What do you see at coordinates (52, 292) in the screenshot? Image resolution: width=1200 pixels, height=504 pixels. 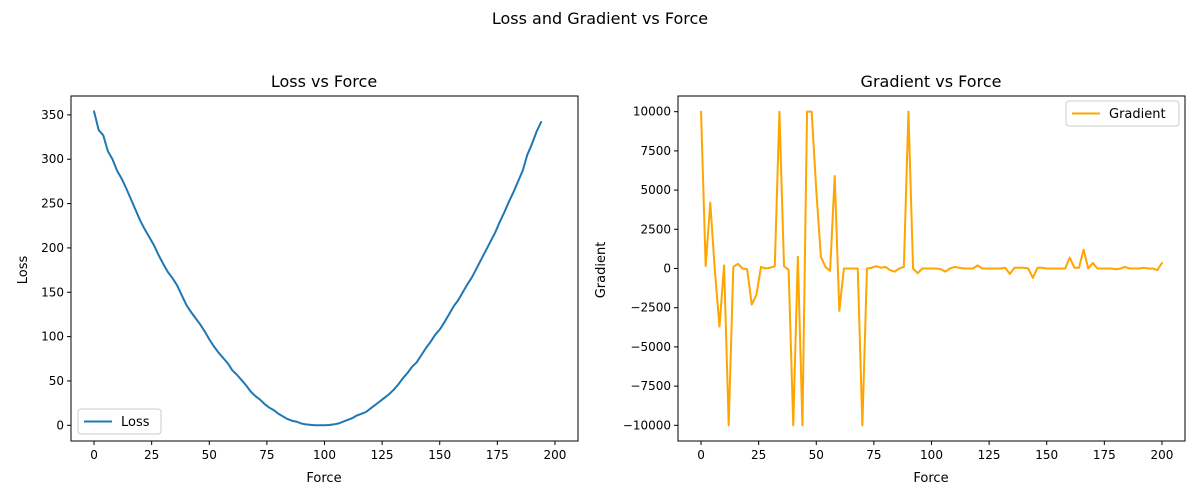 I see `loss-y-tick-label: 150` at bounding box center [52, 292].